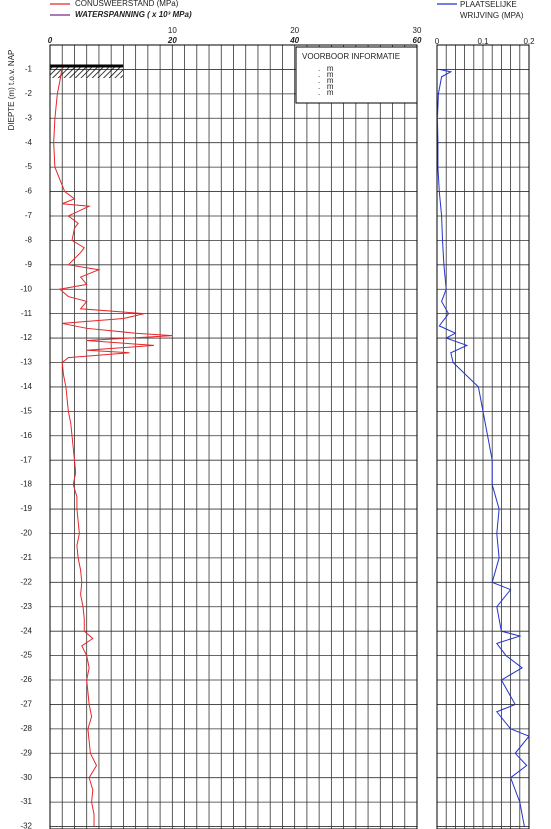  What do you see at coordinates (29, 142) in the screenshot?
I see `y-tick-label: -4` at bounding box center [29, 142].